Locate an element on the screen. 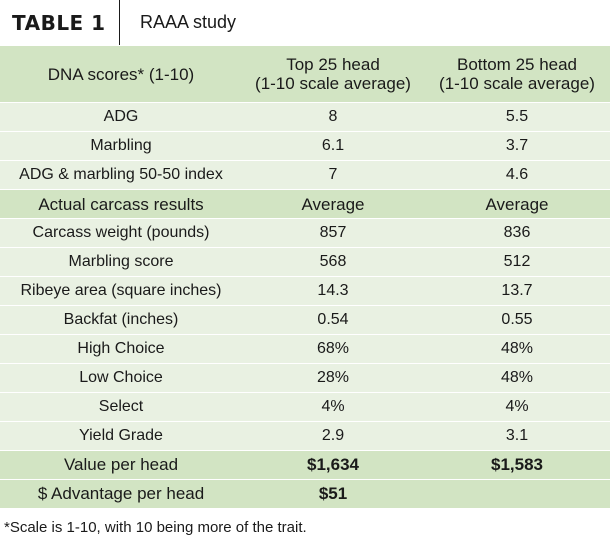 Image resolution: width=610 pixels, height=547 pixels. table-cell: 3.7 is located at coordinates (517, 146).